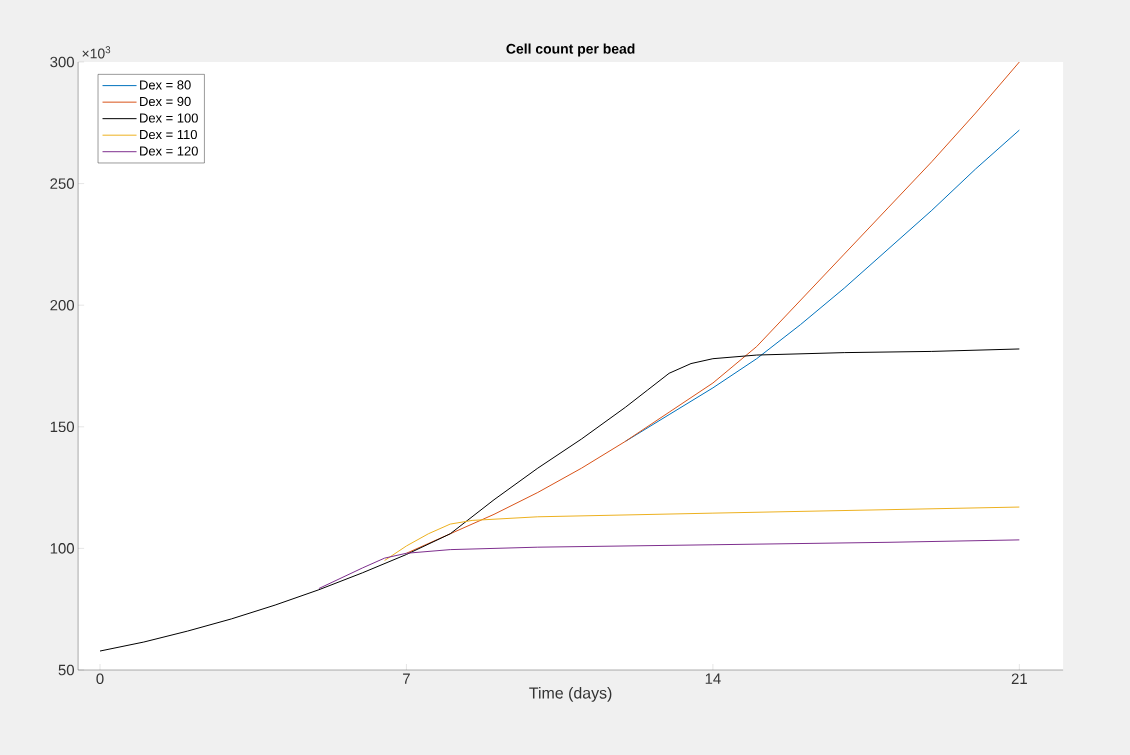  Describe the element at coordinates (1019, 678) in the screenshot. I see `x-tick-label: 21` at that location.